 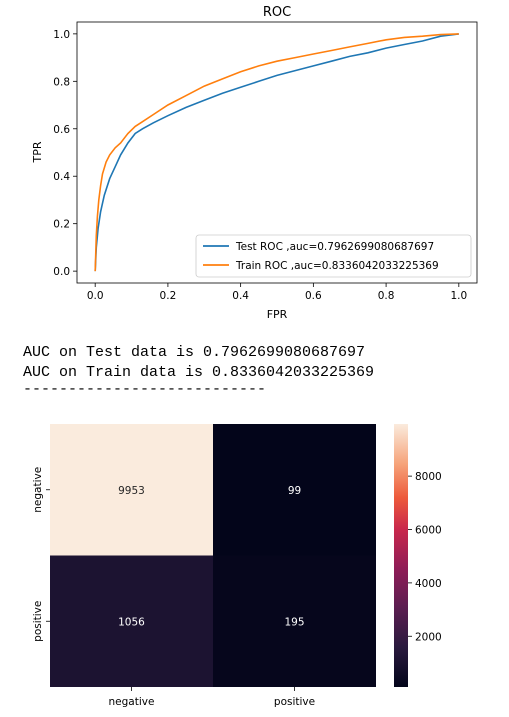 I want to click on roc-x-tick-label: 0.6, so click(x=313, y=296).